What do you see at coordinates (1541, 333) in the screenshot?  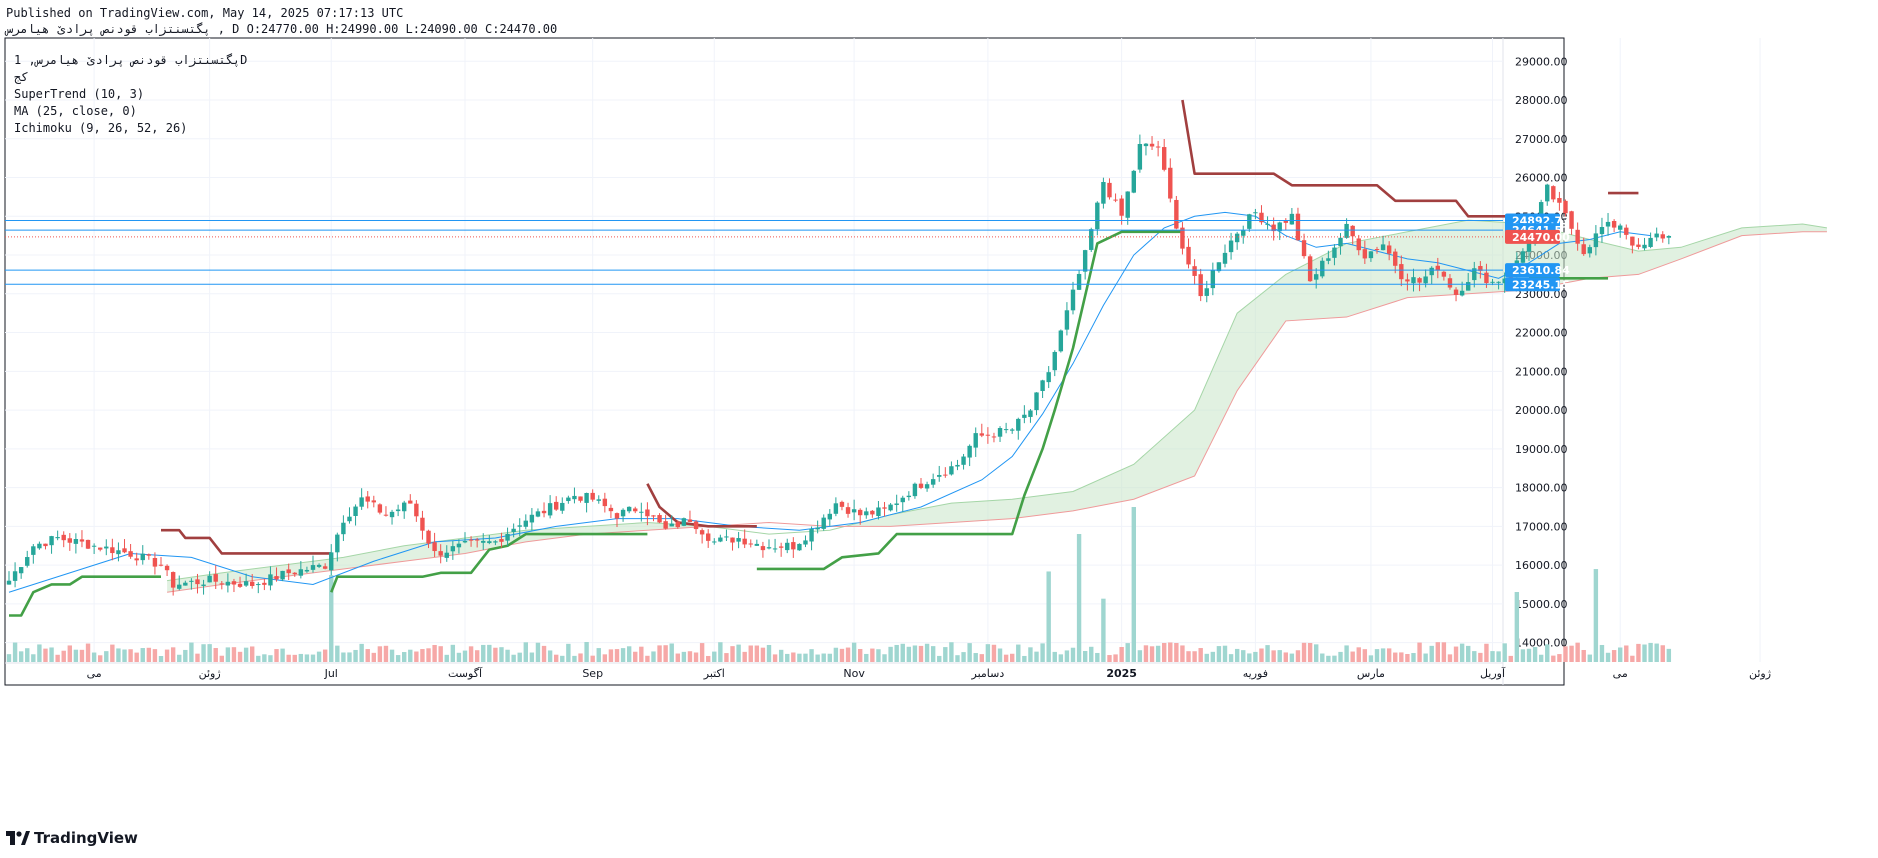 I see `y-tick-label: 22000.00` at bounding box center [1541, 333].